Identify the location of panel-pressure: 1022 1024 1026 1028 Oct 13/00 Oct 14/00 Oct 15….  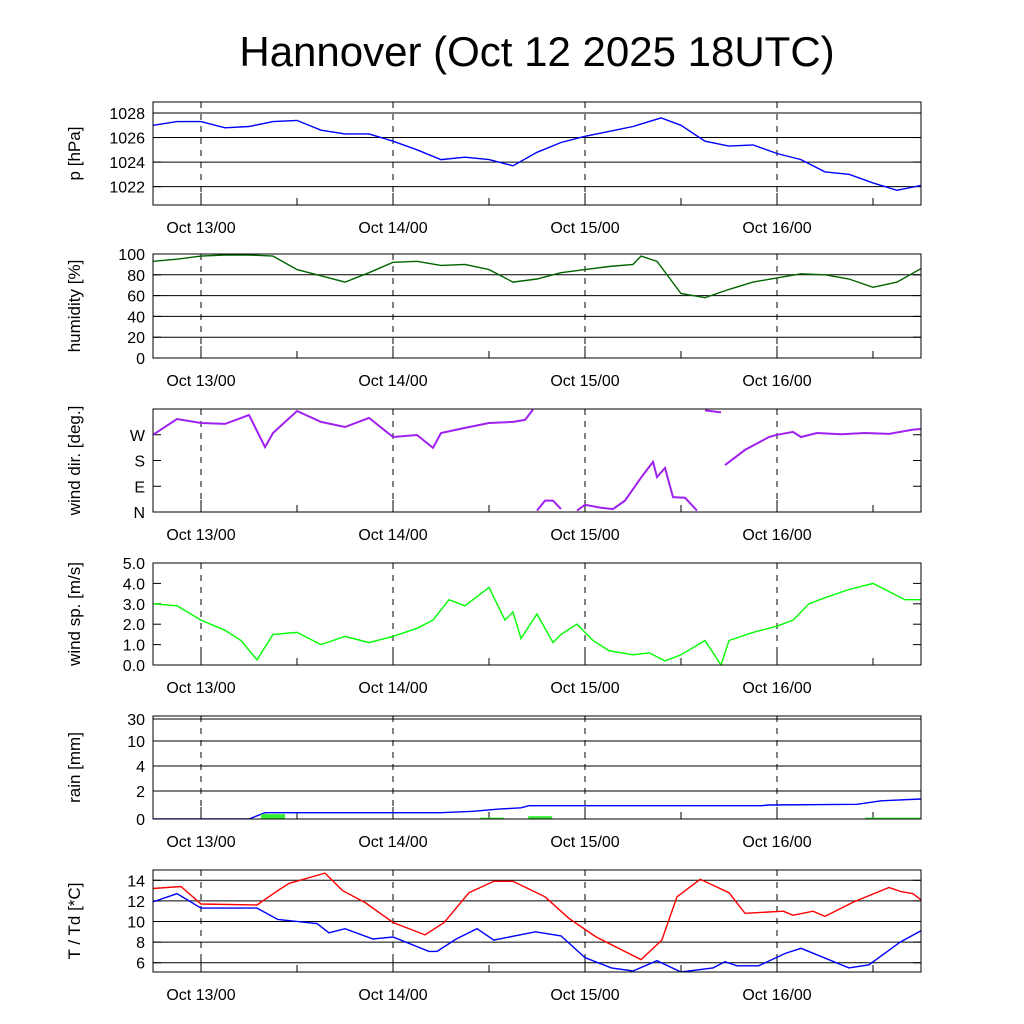
(493, 169).